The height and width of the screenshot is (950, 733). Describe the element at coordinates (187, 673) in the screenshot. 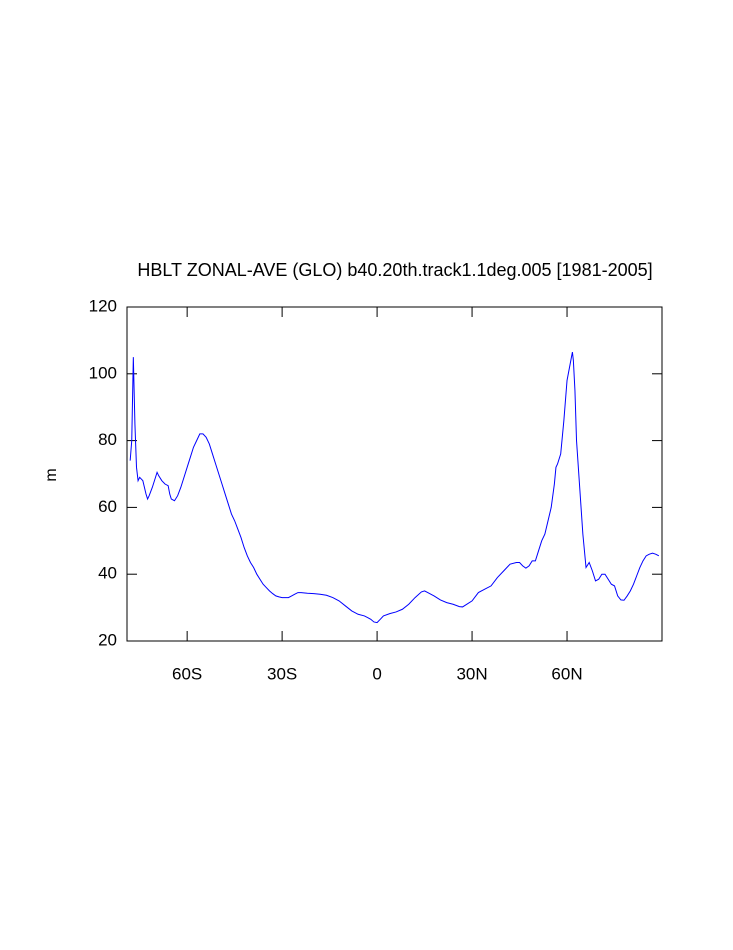

I see `x-tick-label: 60S` at that location.